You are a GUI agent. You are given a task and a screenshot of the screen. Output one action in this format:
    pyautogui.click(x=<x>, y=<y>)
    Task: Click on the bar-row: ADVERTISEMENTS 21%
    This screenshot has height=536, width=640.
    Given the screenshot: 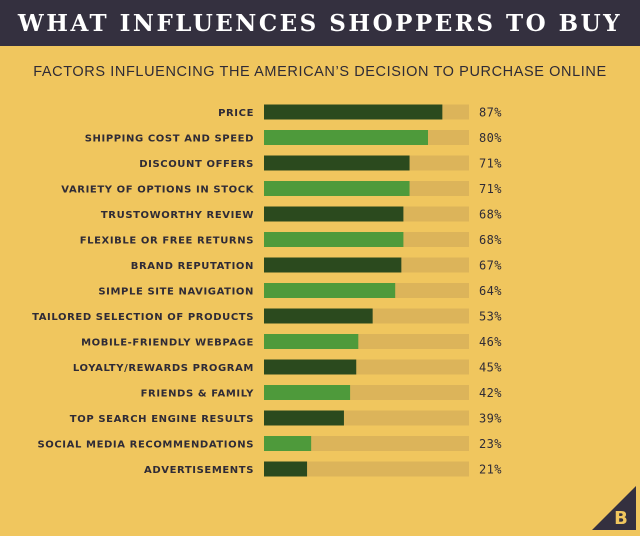 What is the action you would take?
    pyautogui.click(x=323, y=469)
    